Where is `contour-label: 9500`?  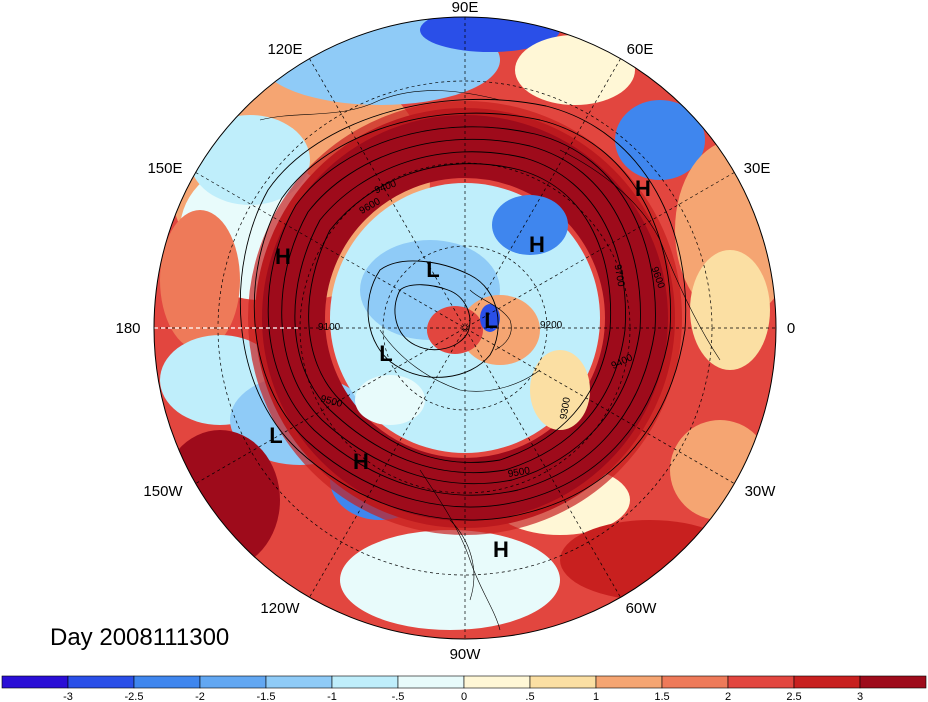 contour-label: 9500 is located at coordinates (519, 472).